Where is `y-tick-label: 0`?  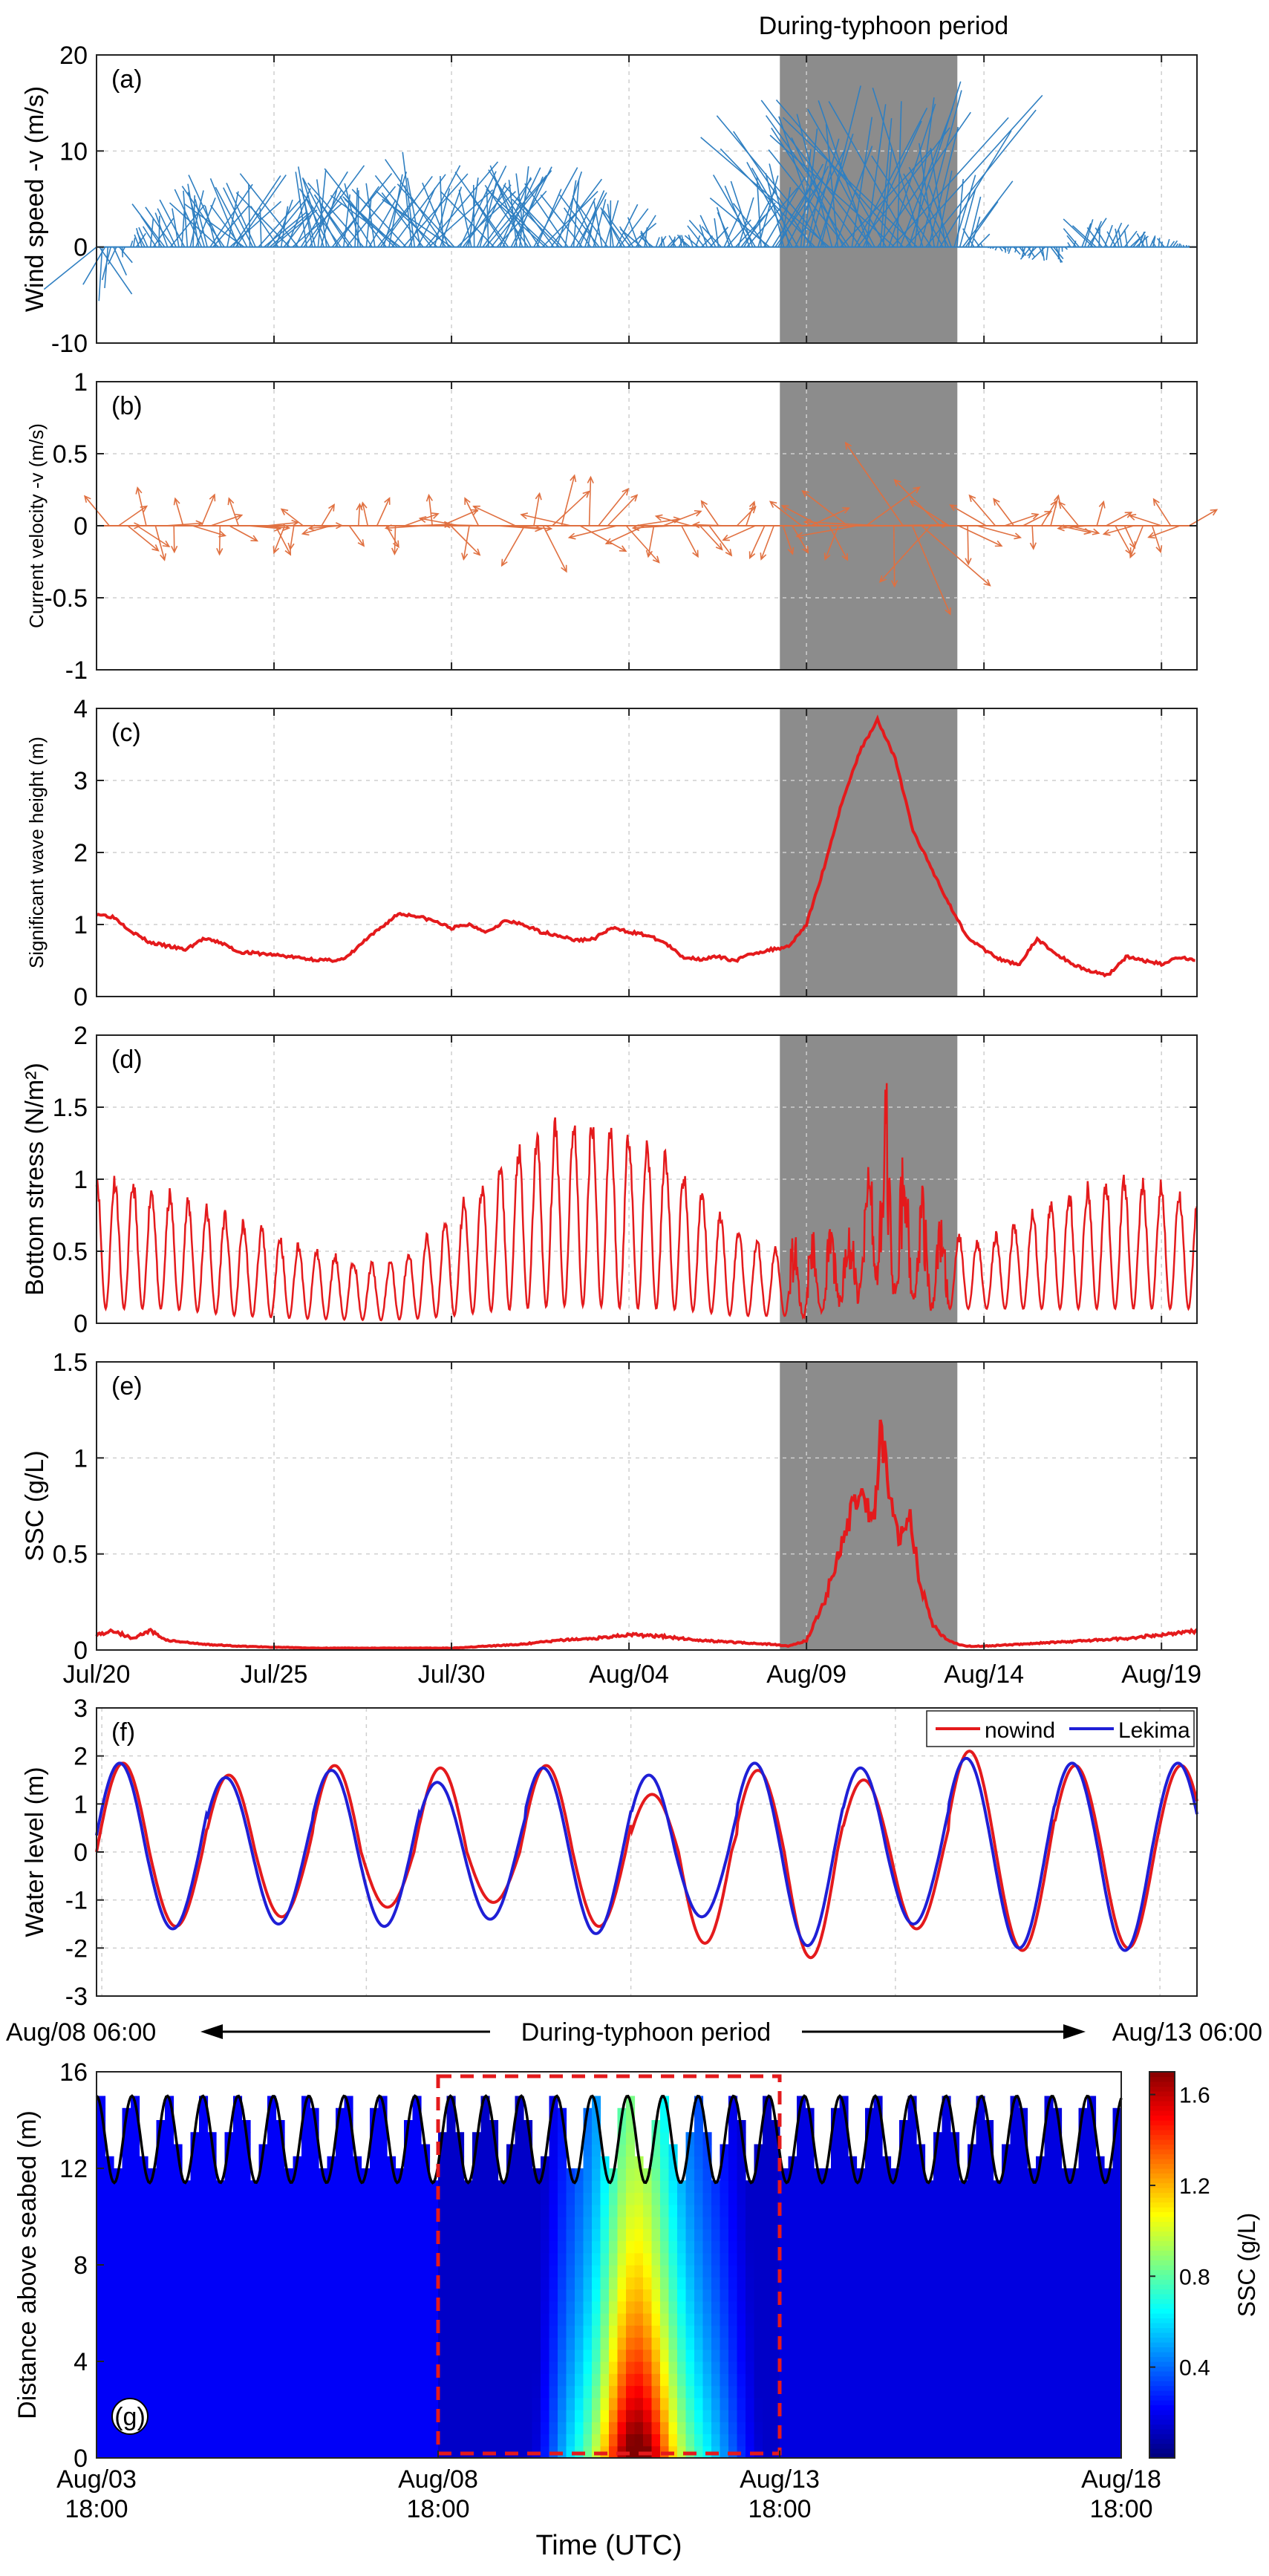 y-tick-label: 0 is located at coordinates (81, 248).